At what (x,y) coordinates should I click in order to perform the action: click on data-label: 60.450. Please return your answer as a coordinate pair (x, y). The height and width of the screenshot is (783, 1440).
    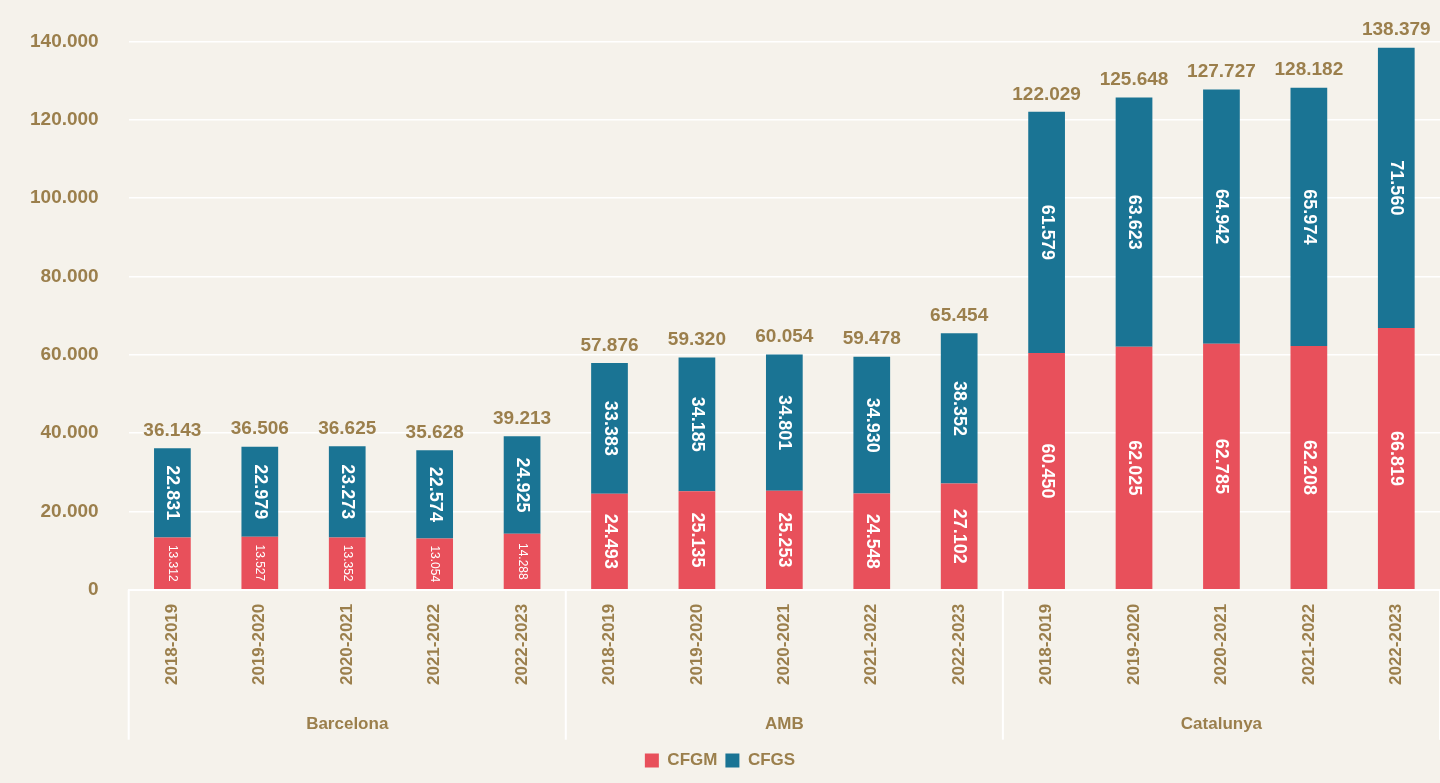
    Looking at the image, I should click on (1047, 471).